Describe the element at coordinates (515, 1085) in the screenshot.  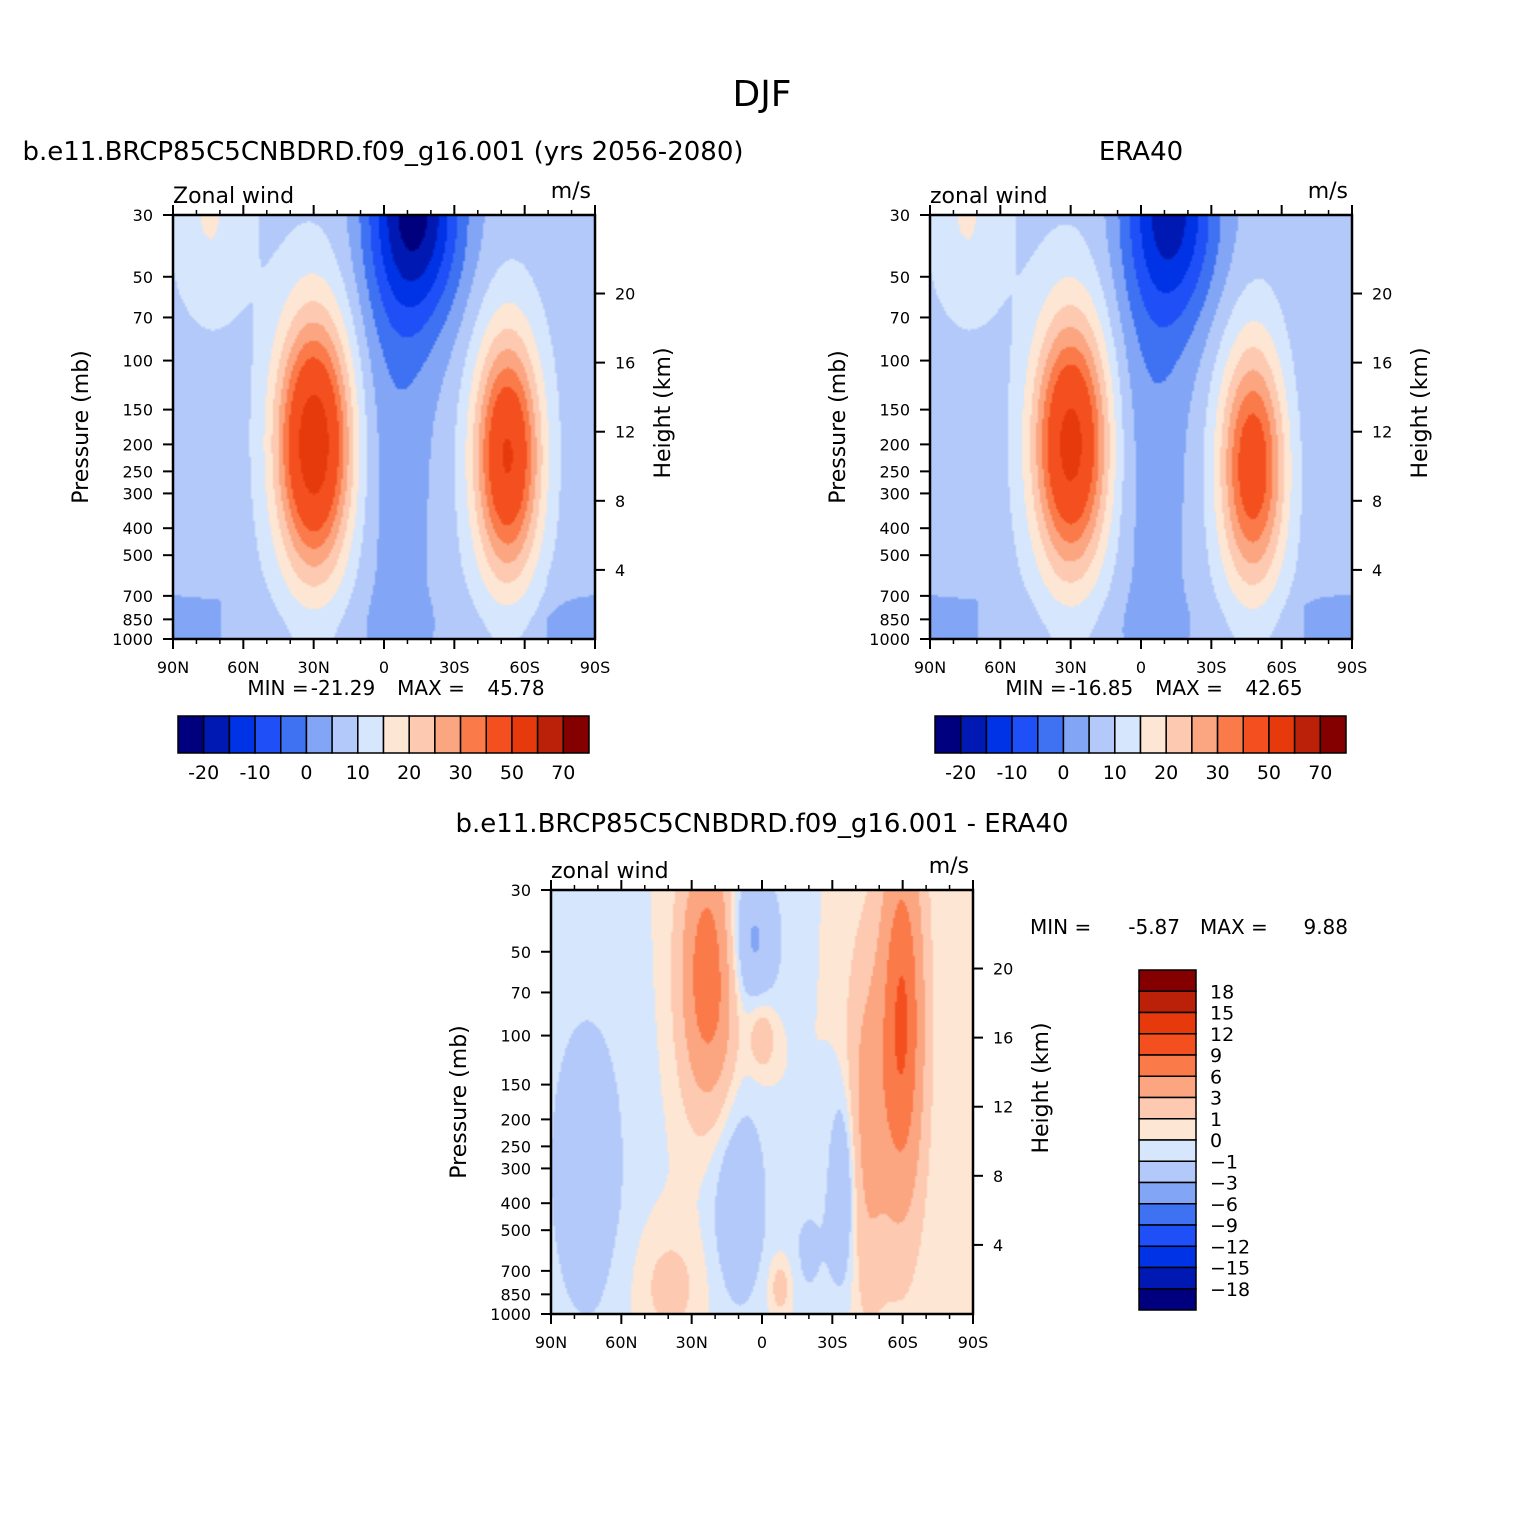
I see `y-tick-label: 150` at that location.